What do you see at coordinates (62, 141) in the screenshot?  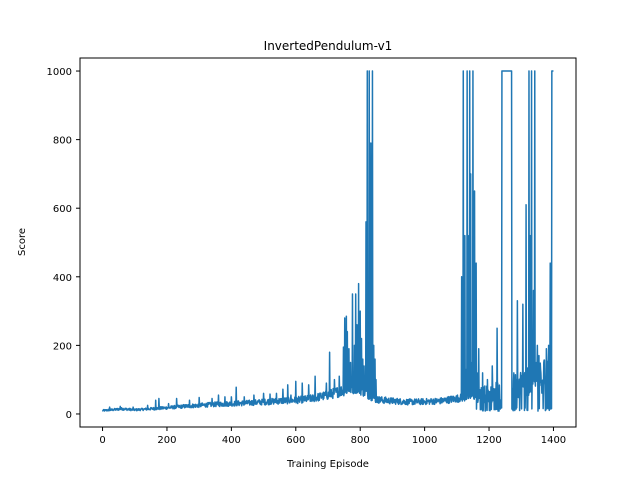 I see `y-tick-label: 800` at bounding box center [62, 141].